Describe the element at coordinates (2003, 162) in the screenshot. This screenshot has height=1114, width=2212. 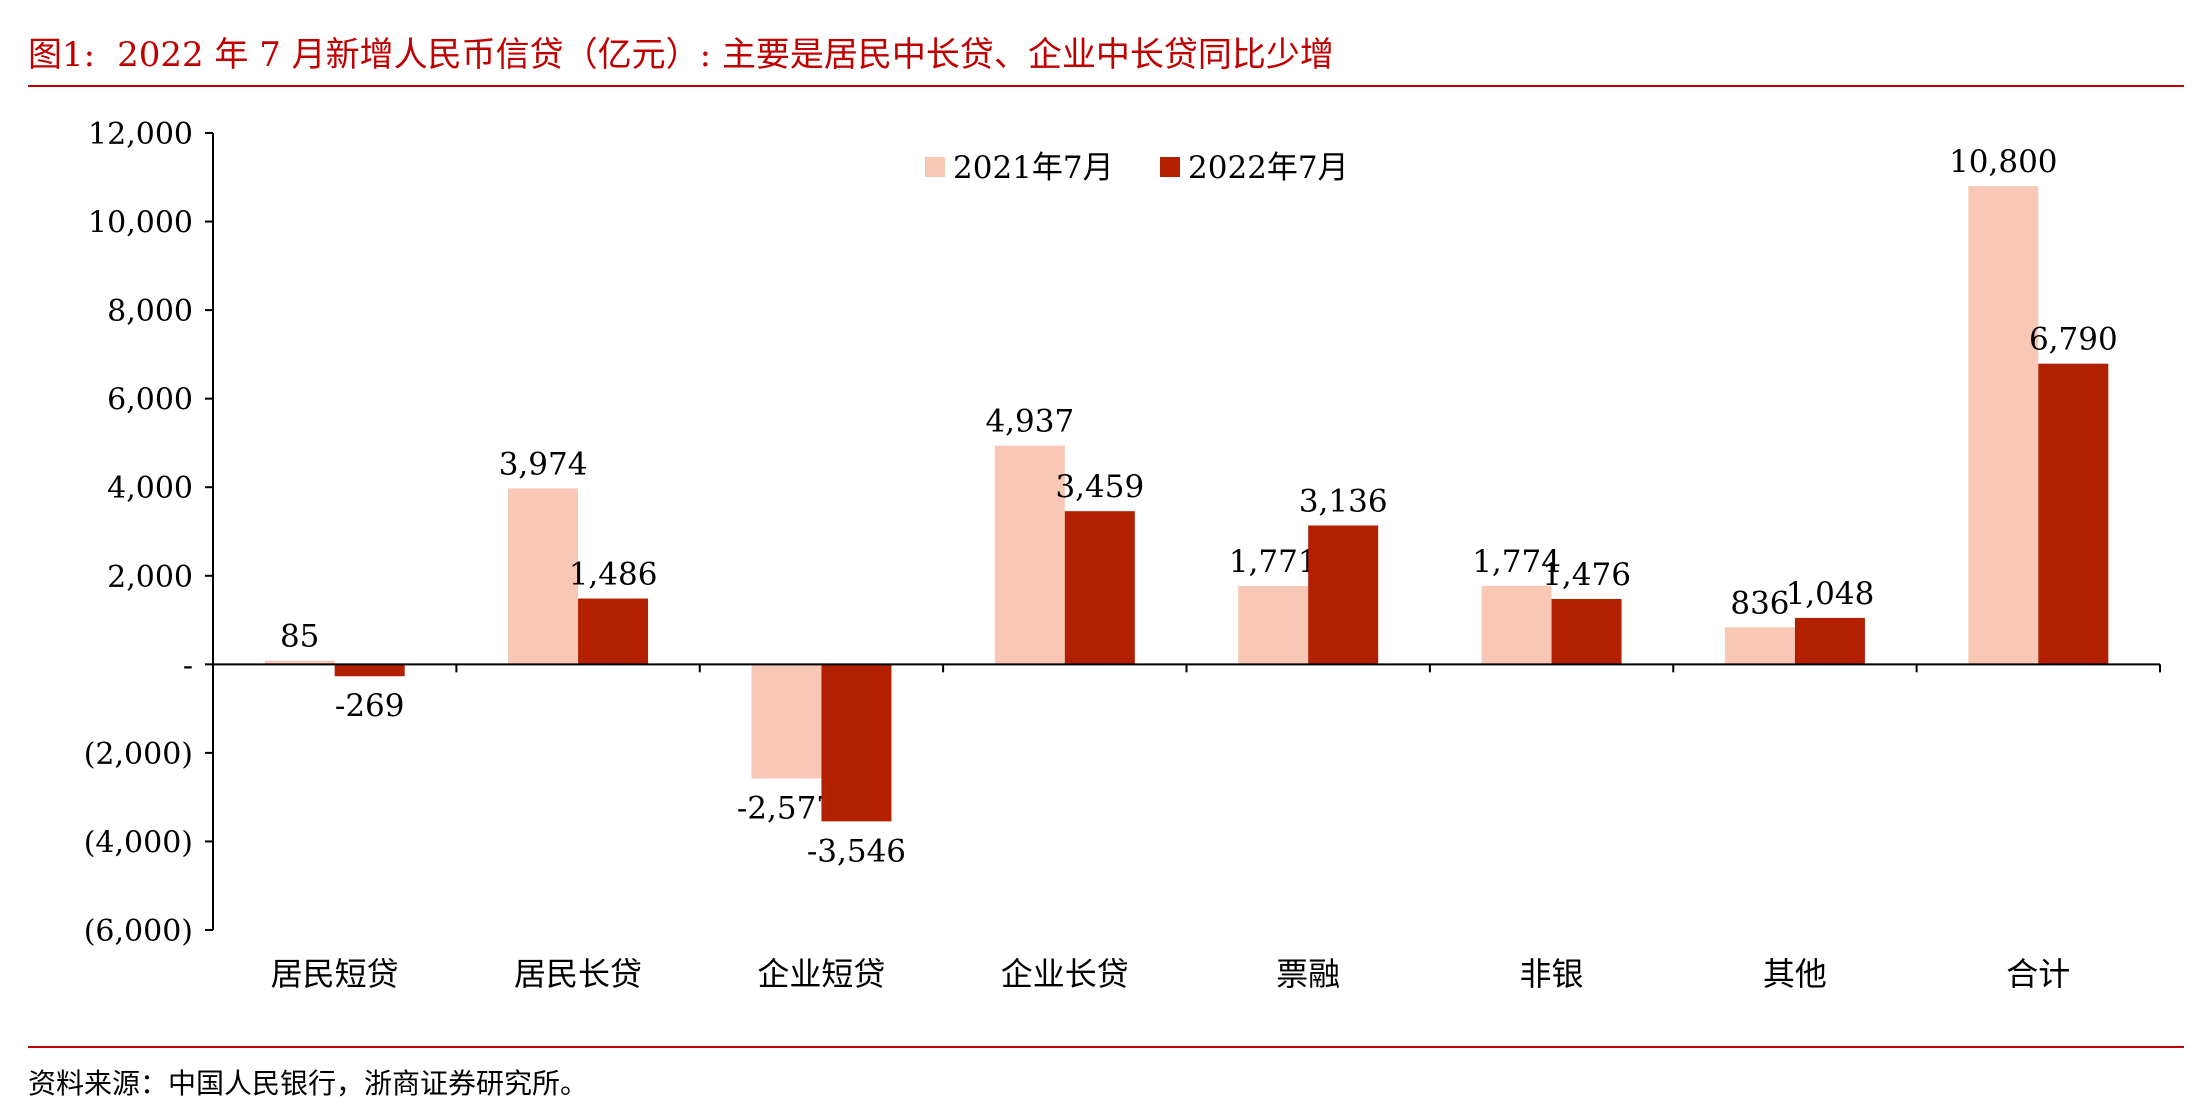
I see `data-label: 10,800` at that location.